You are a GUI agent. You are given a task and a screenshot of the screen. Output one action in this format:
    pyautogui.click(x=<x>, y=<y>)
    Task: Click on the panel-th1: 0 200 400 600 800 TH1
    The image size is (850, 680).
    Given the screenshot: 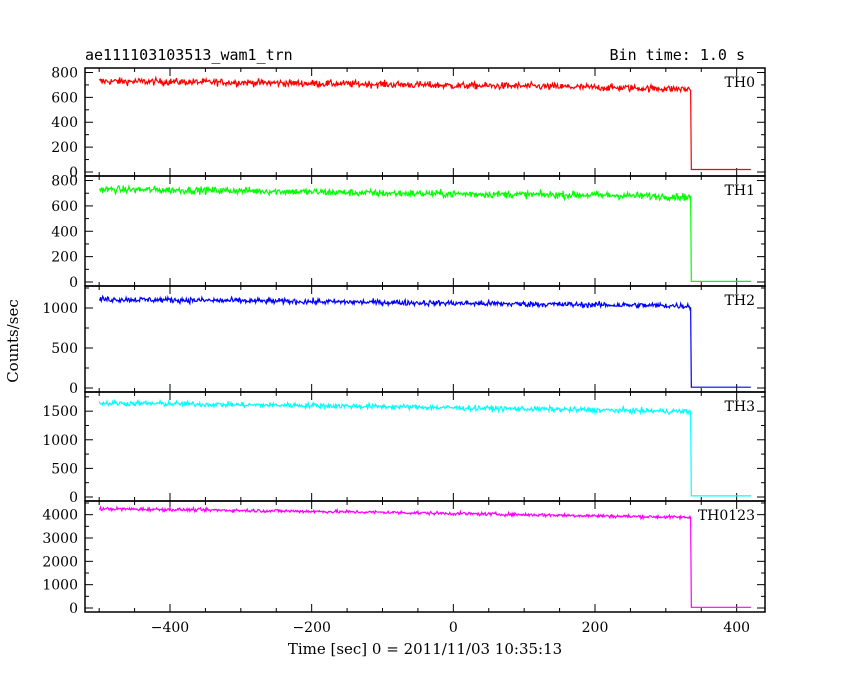 What is the action you would take?
    pyautogui.click(x=408, y=232)
    